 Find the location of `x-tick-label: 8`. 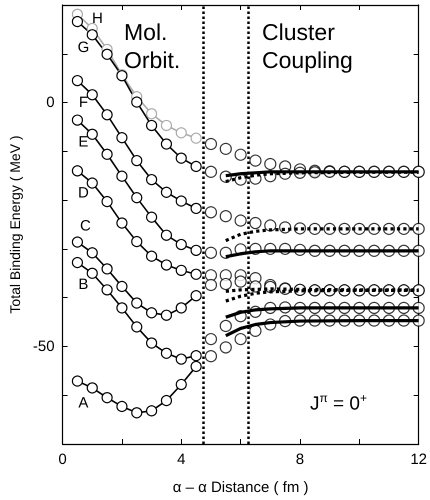

x-tick-label: 8 is located at coordinates (300, 459).